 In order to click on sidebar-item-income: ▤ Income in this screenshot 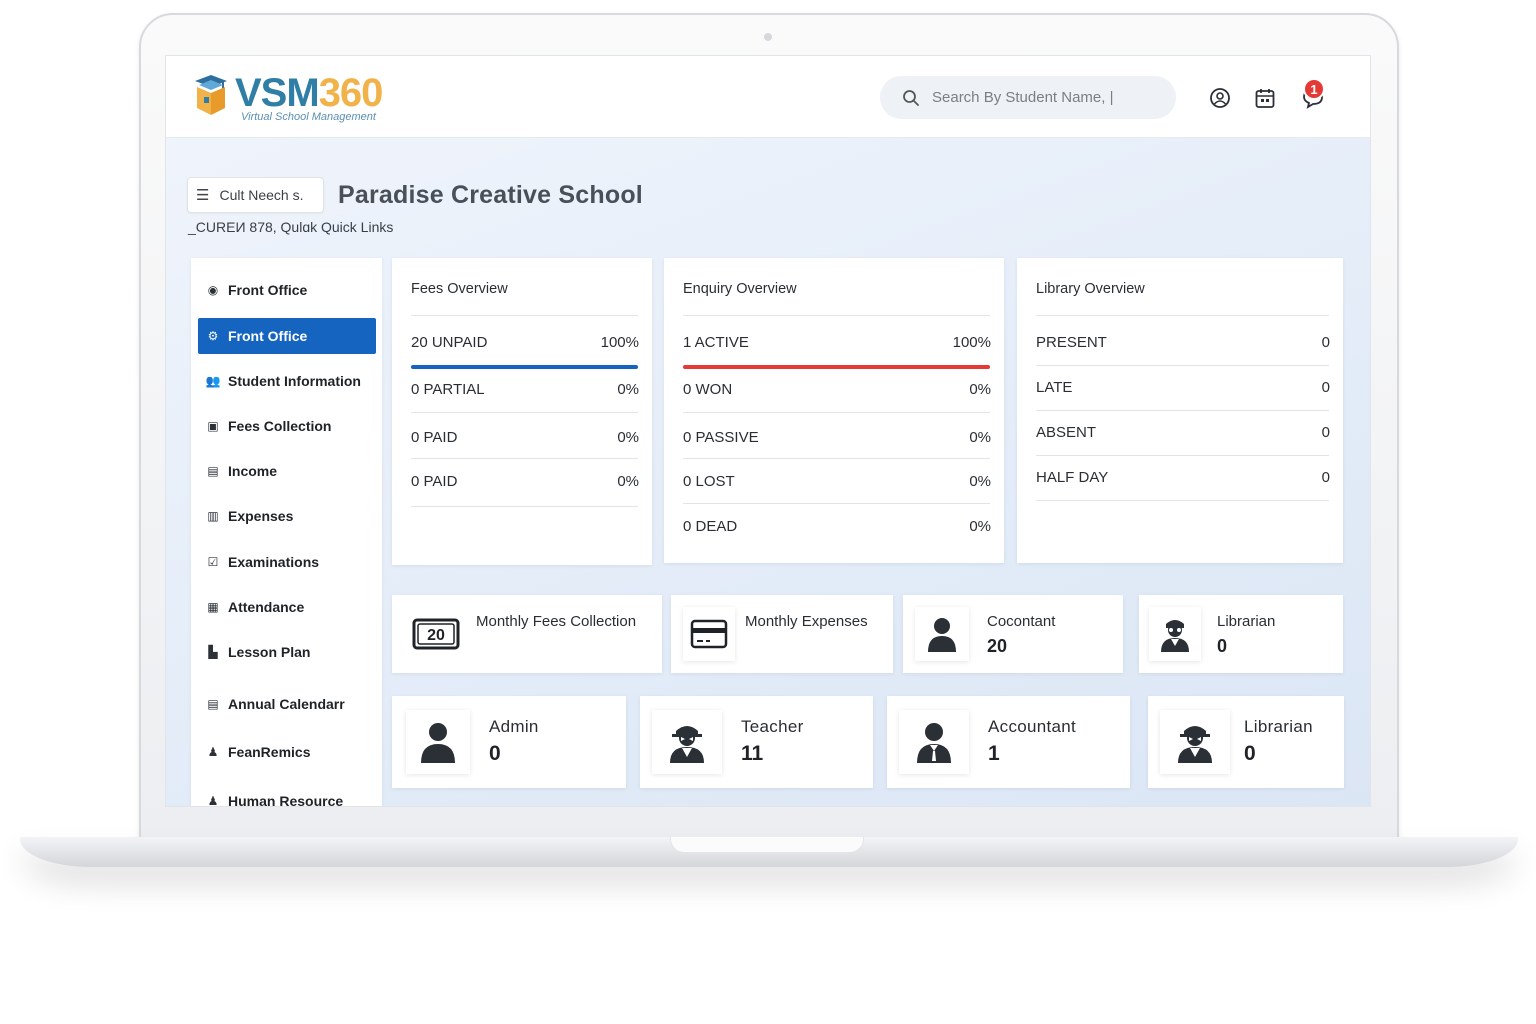, I will do `click(287, 471)`.